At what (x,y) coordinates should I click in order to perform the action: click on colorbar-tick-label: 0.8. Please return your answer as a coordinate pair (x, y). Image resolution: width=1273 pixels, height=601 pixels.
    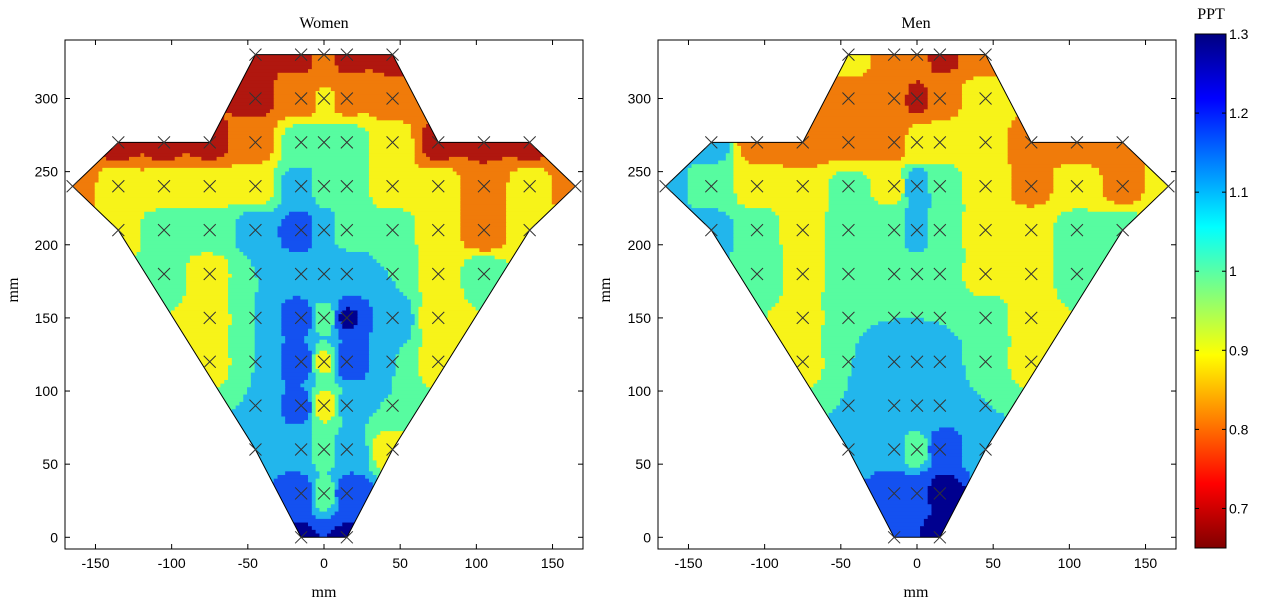
    Looking at the image, I should click on (1239, 429).